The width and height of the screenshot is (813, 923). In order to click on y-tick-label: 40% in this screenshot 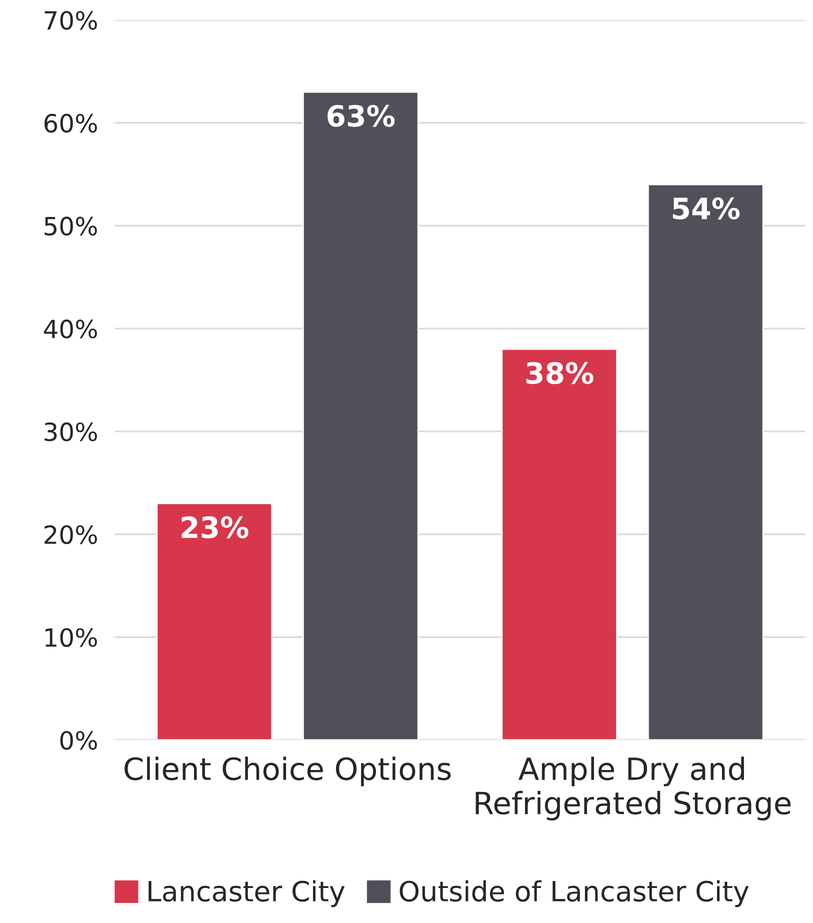, I will do `click(70, 329)`.